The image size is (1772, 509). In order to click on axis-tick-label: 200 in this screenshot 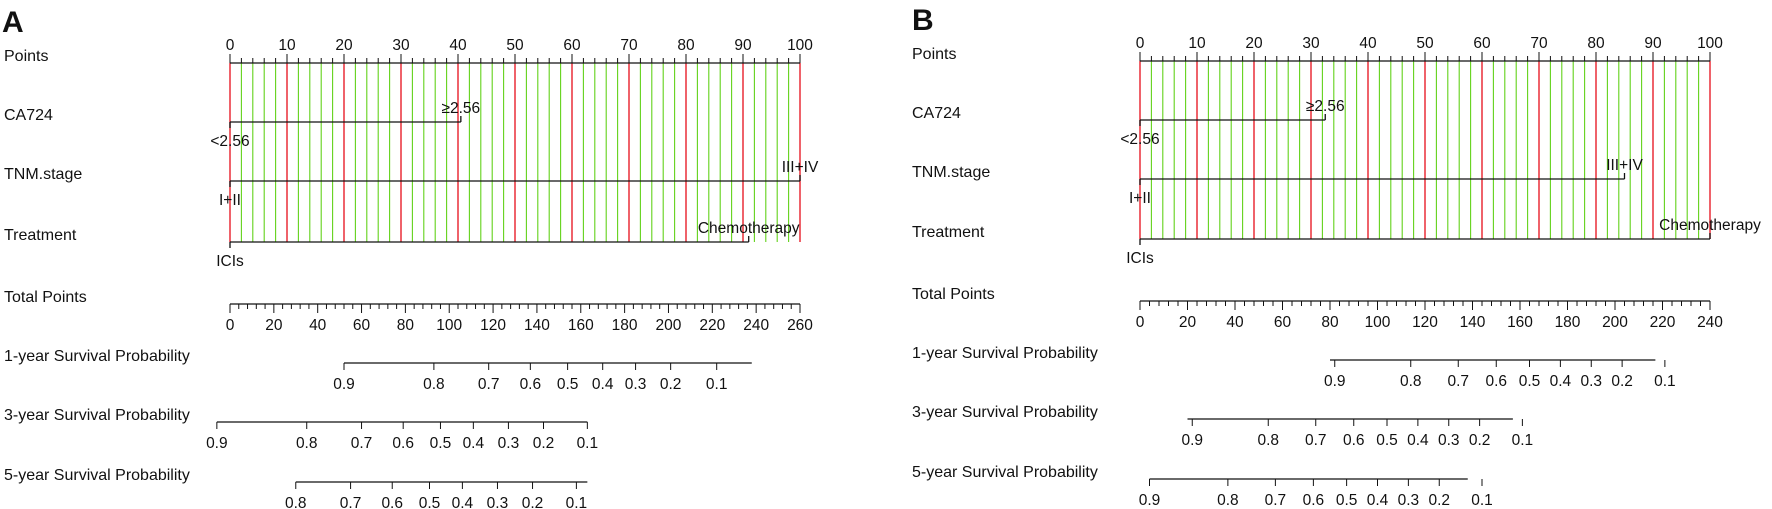, I will do `click(669, 325)`.